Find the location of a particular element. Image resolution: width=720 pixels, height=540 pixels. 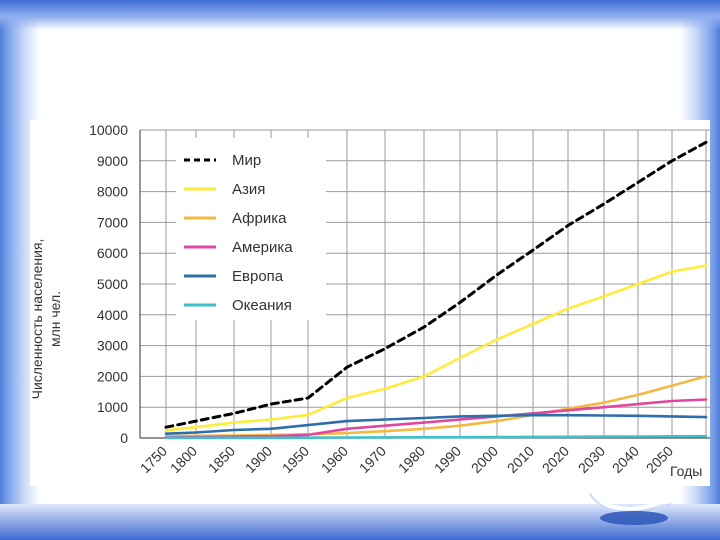

x-axis-title: Годы is located at coordinates (686, 471).